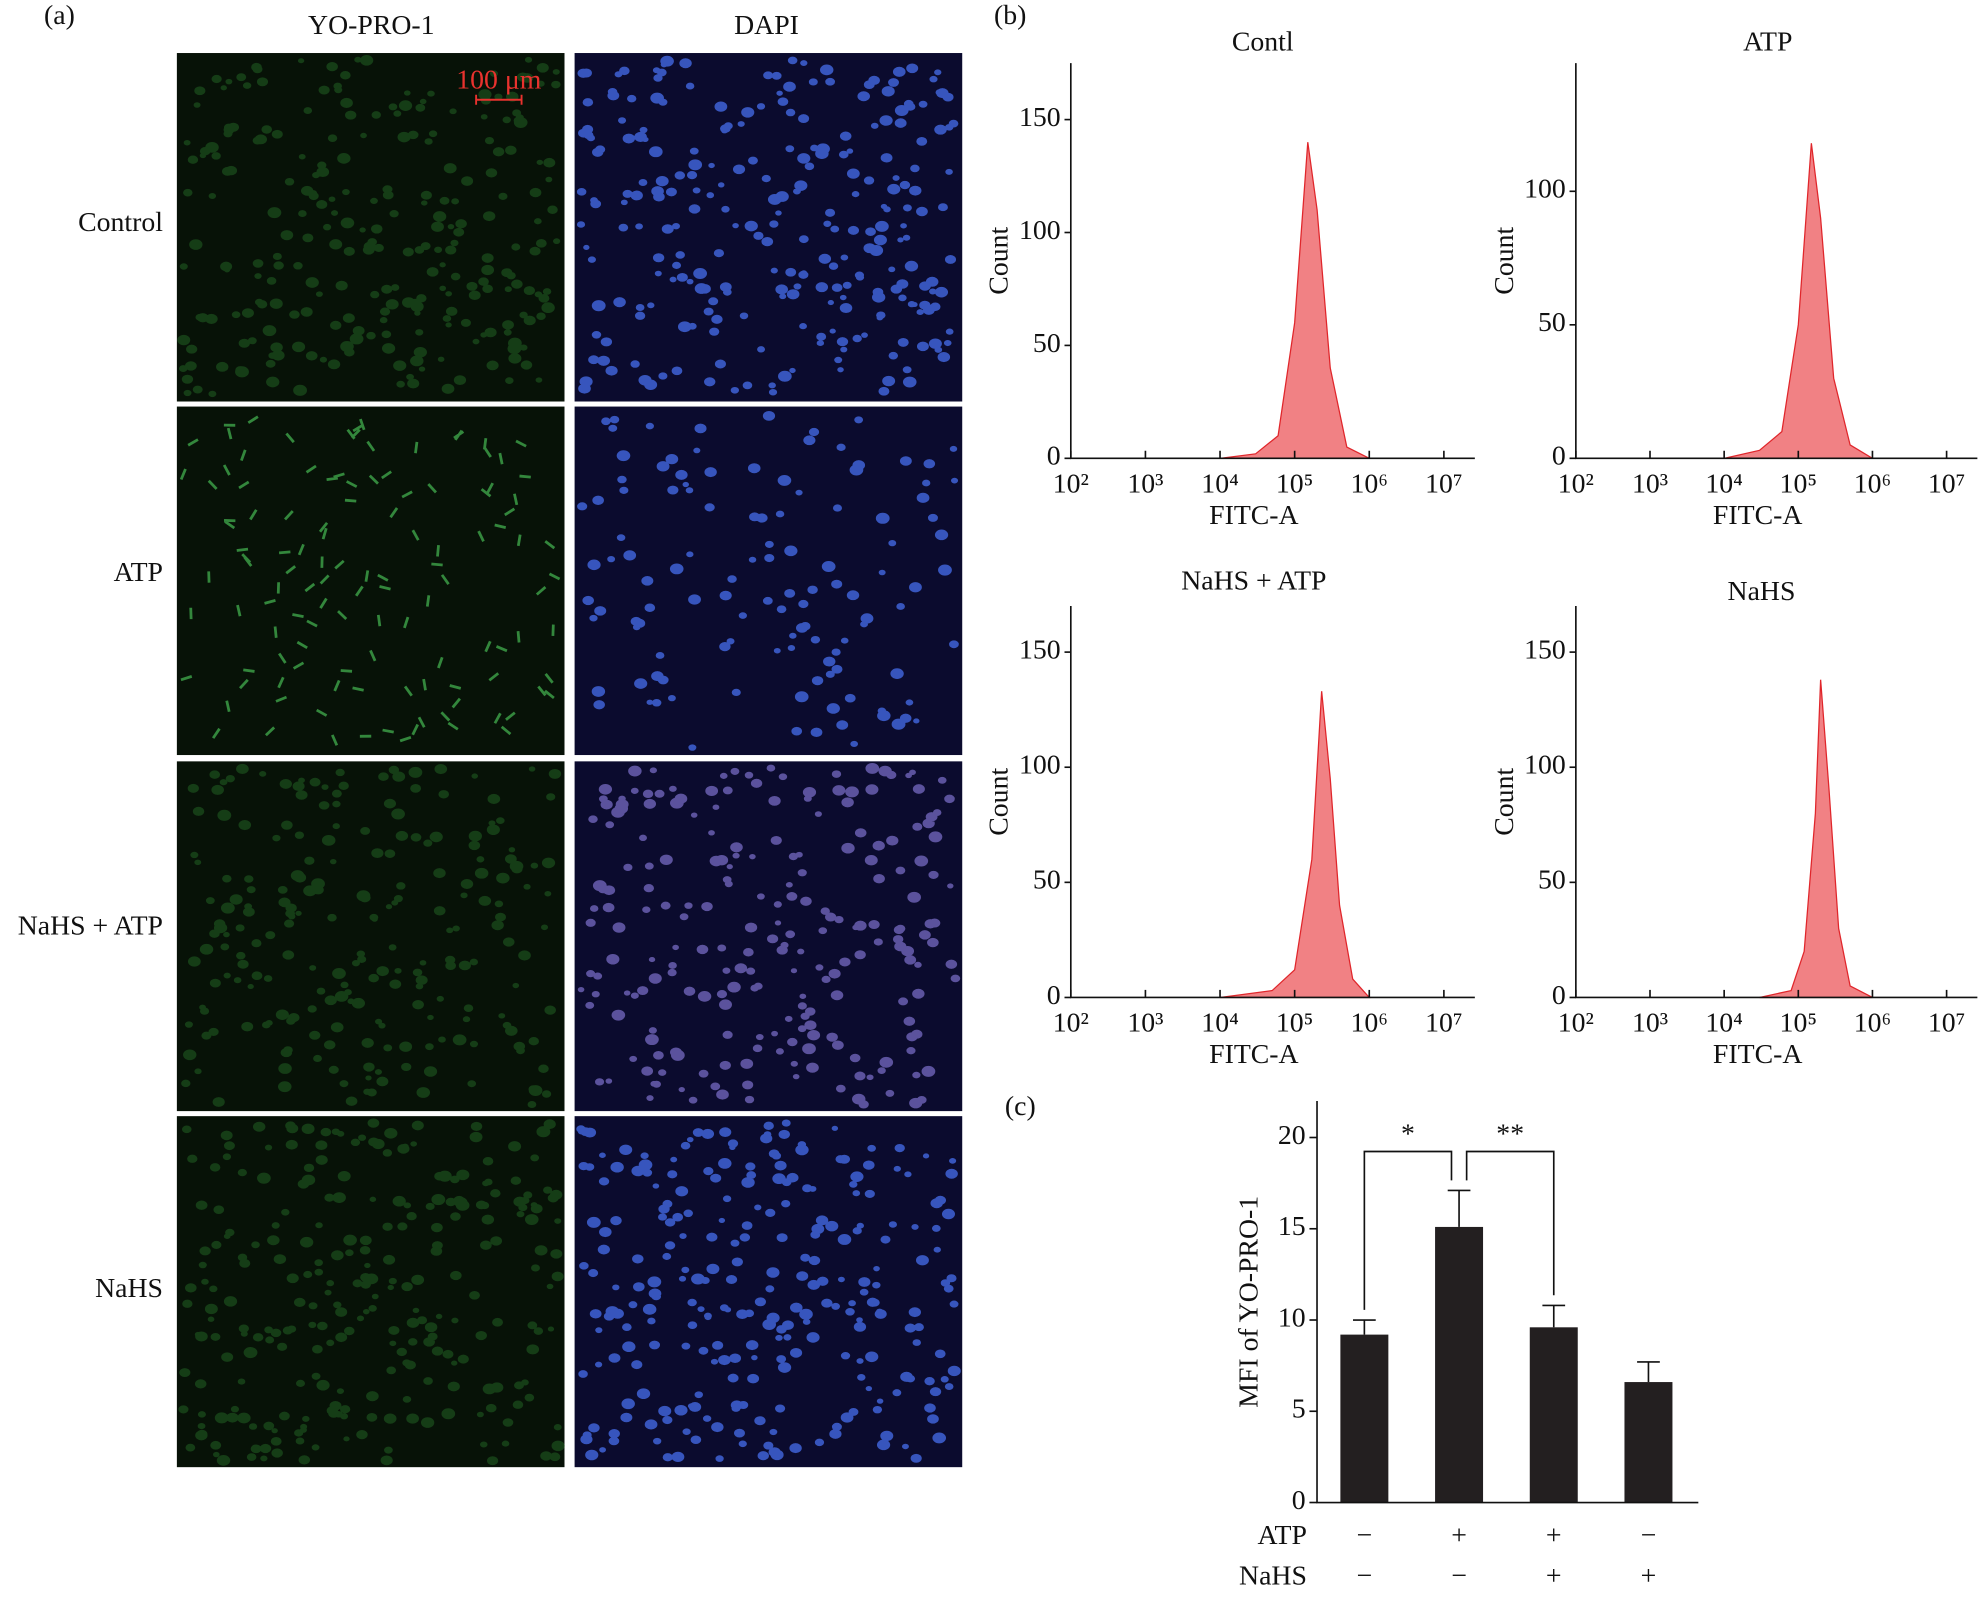 The width and height of the screenshot is (1980, 1601). I want to click on factor-label: NaHS, so click(1273, 1576).